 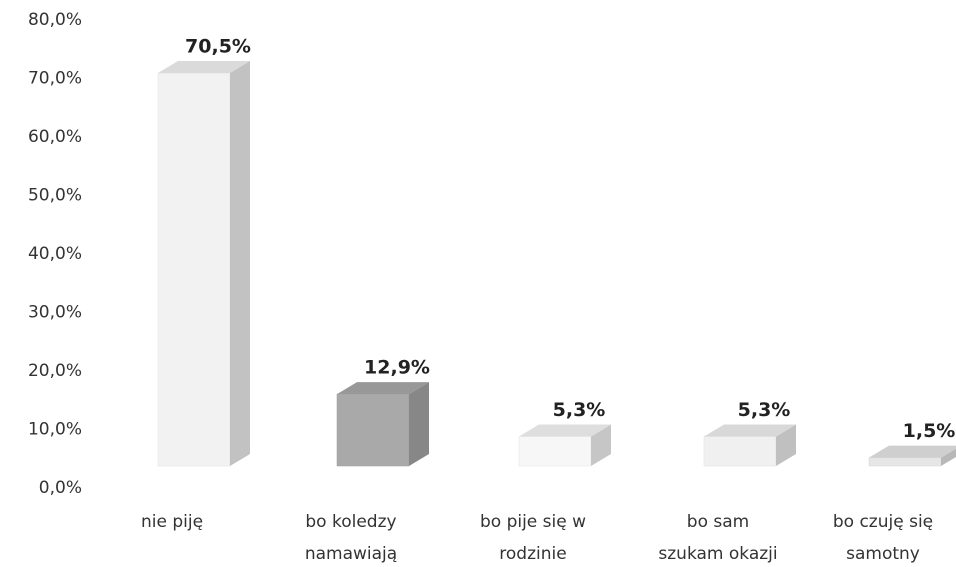 What do you see at coordinates (717, 554) in the screenshot?
I see `x-tick-line: szukam okazji` at bounding box center [717, 554].